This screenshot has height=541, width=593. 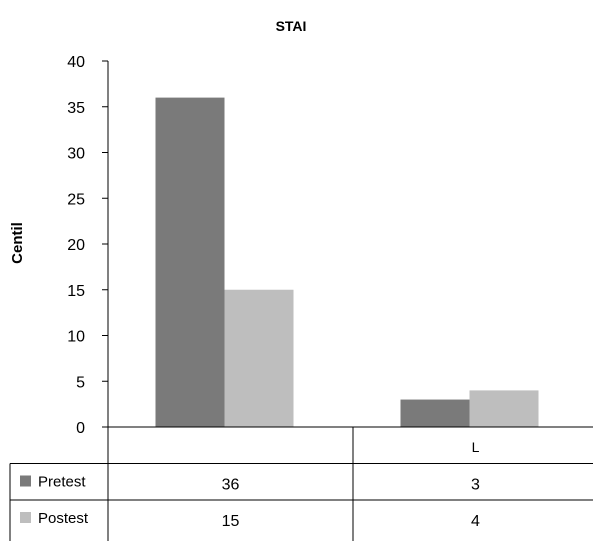 What do you see at coordinates (476, 447) in the screenshot?
I see `category-label: L` at bounding box center [476, 447].